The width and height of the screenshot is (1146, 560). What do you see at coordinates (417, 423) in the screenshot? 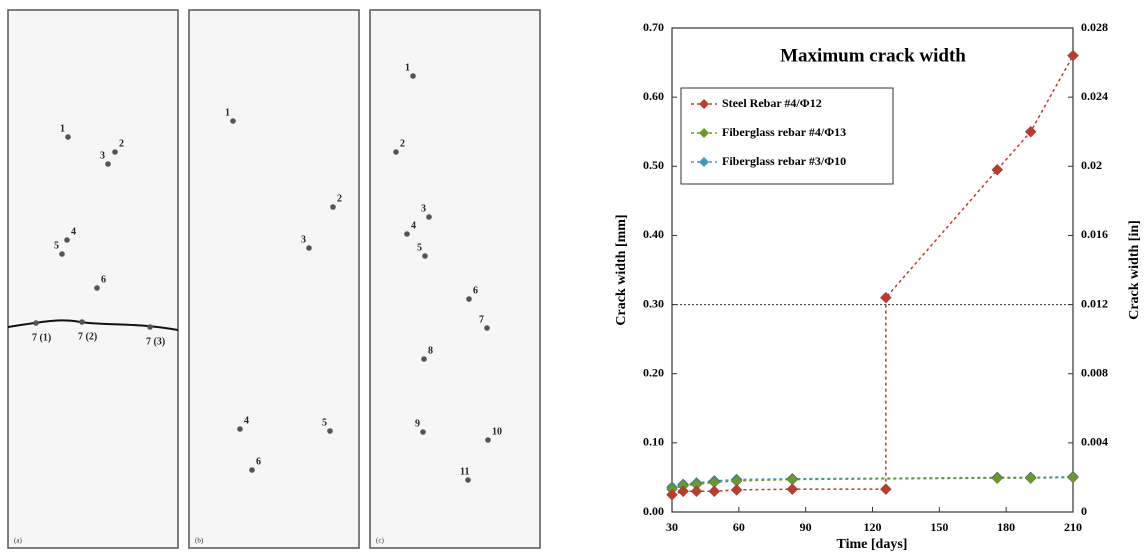
I see `point-label: 9` at bounding box center [417, 423].